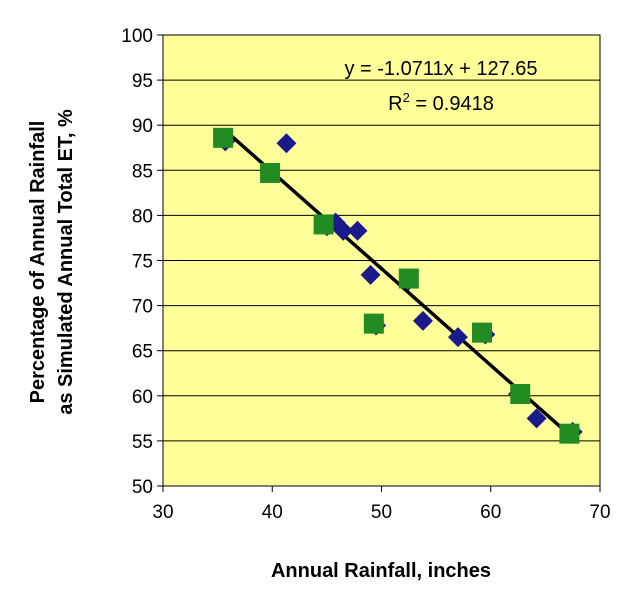 This screenshot has height=600, width=631. I want to click on y-tick-label: 60, so click(142, 397).